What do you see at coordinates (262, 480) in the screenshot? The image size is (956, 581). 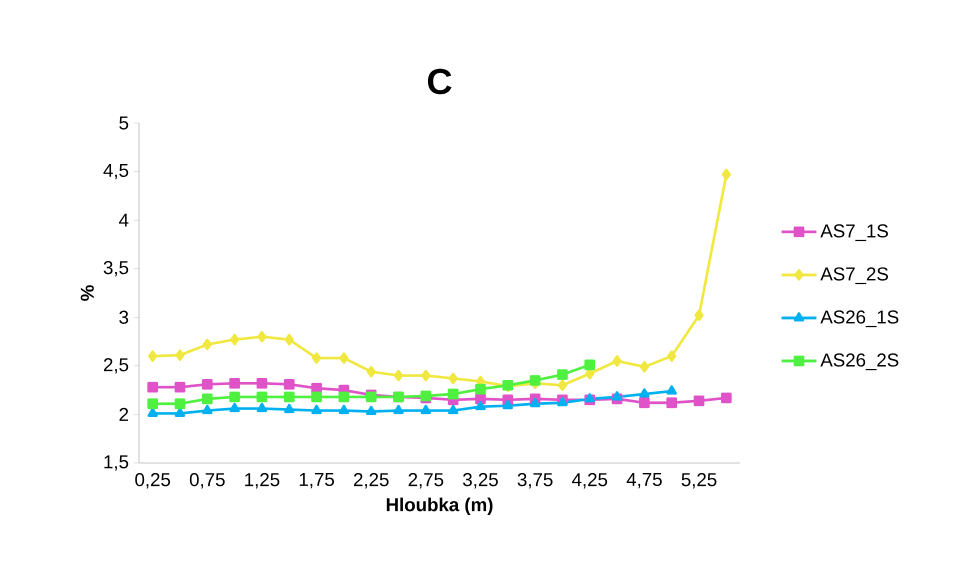 I see `x-tick-label: 1,25` at bounding box center [262, 480].